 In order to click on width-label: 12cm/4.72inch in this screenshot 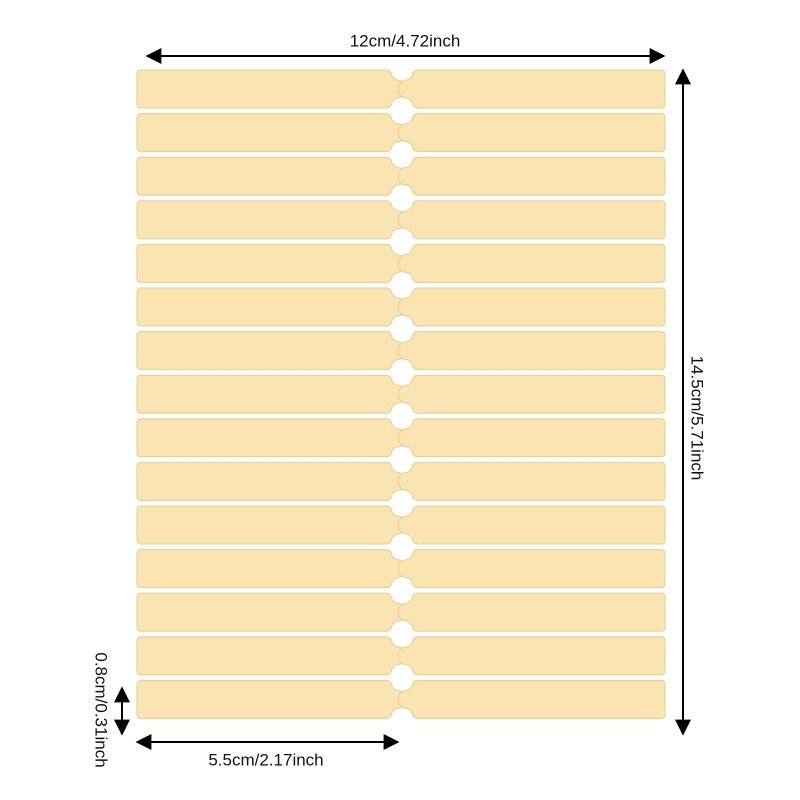, I will do `click(405, 40)`.